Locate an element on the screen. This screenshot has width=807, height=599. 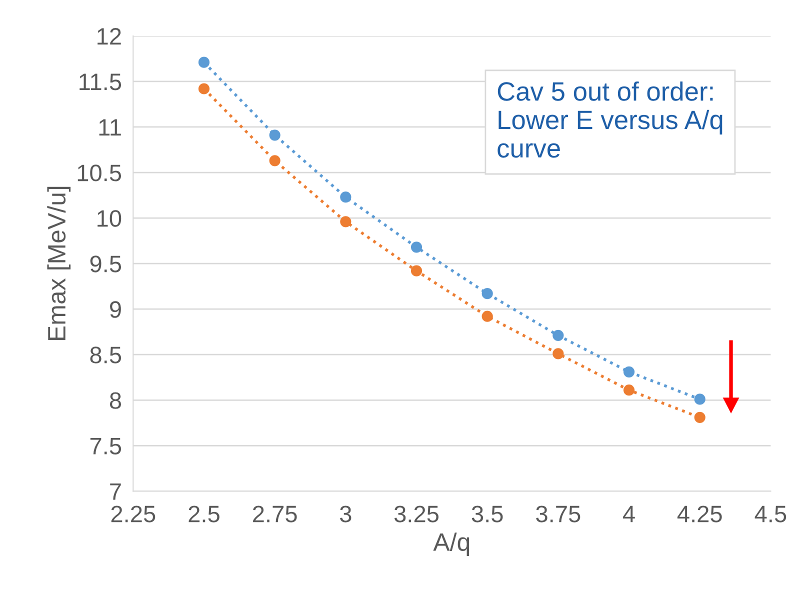
x-tick-label: 3 is located at coordinates (346, 514).